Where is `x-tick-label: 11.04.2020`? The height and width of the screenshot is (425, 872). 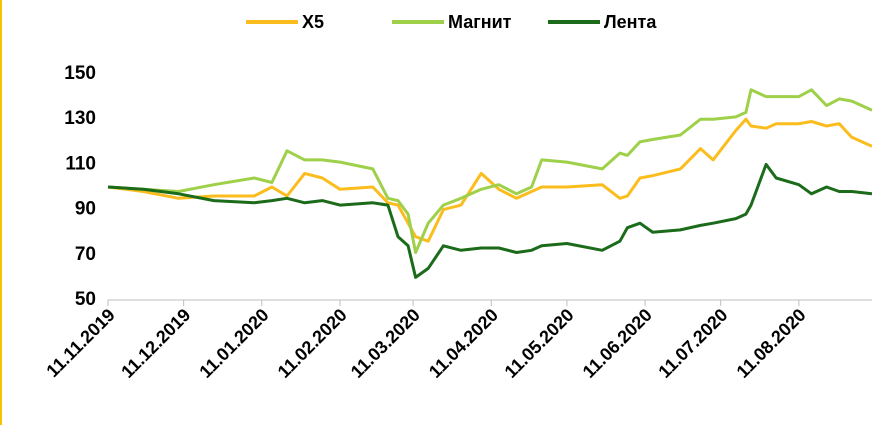
x-tick-label: 11.04.2020 is located at coordinates (463, 343).